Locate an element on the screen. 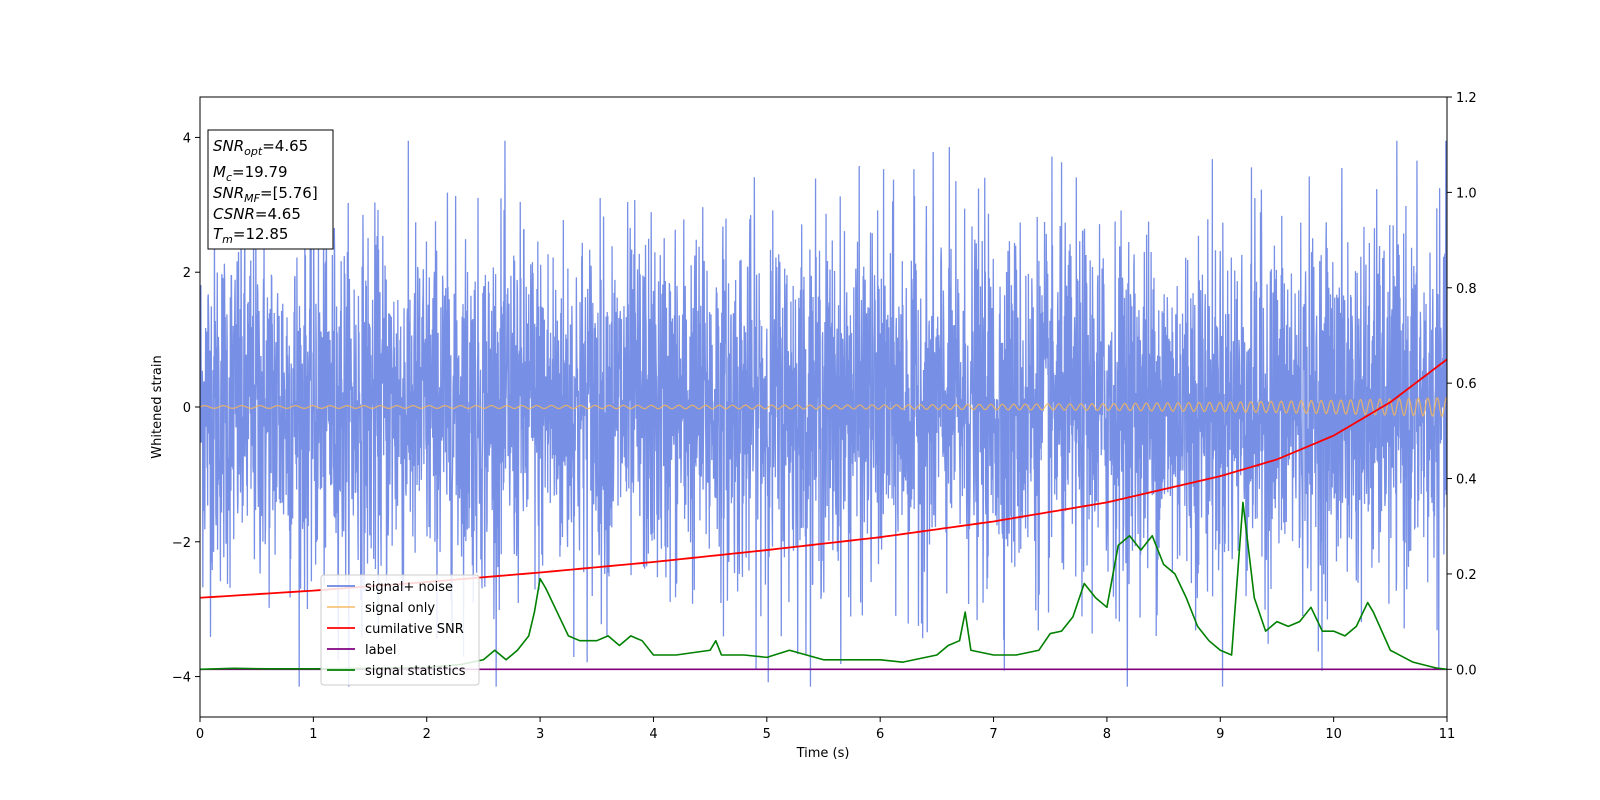 This screenshot has height=800, width=1600. x-tick-label: 6 is located at coordinates (880, 734).